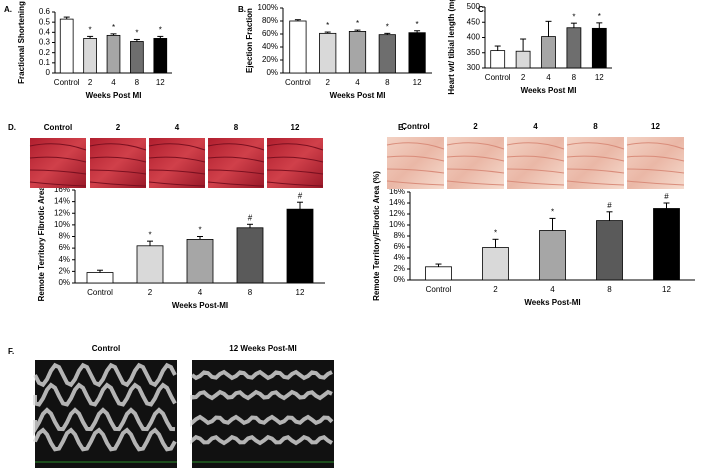 The height and width of the screenshot is (471, 711). Describe the element at coordinates (482, 9) in the screenshot. I see `panel-letter: C.` at that location.